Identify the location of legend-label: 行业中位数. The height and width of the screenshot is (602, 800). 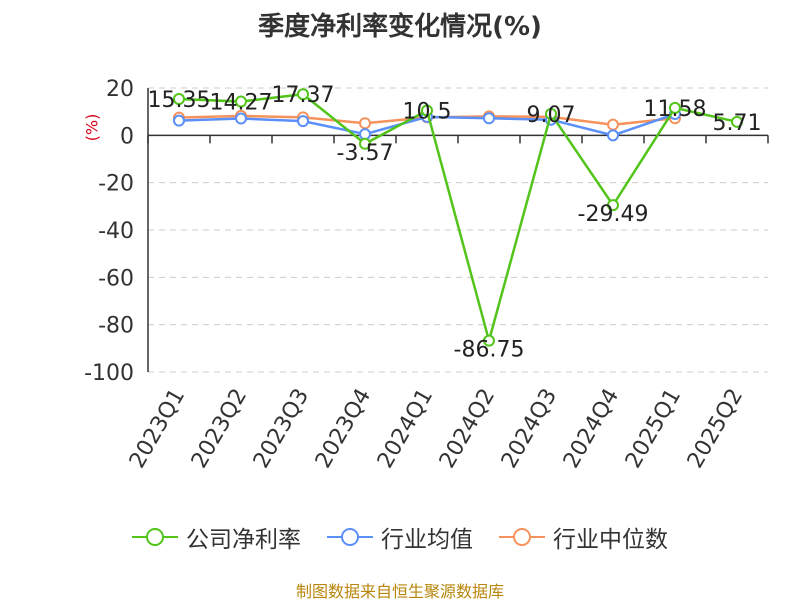
(610, 540).